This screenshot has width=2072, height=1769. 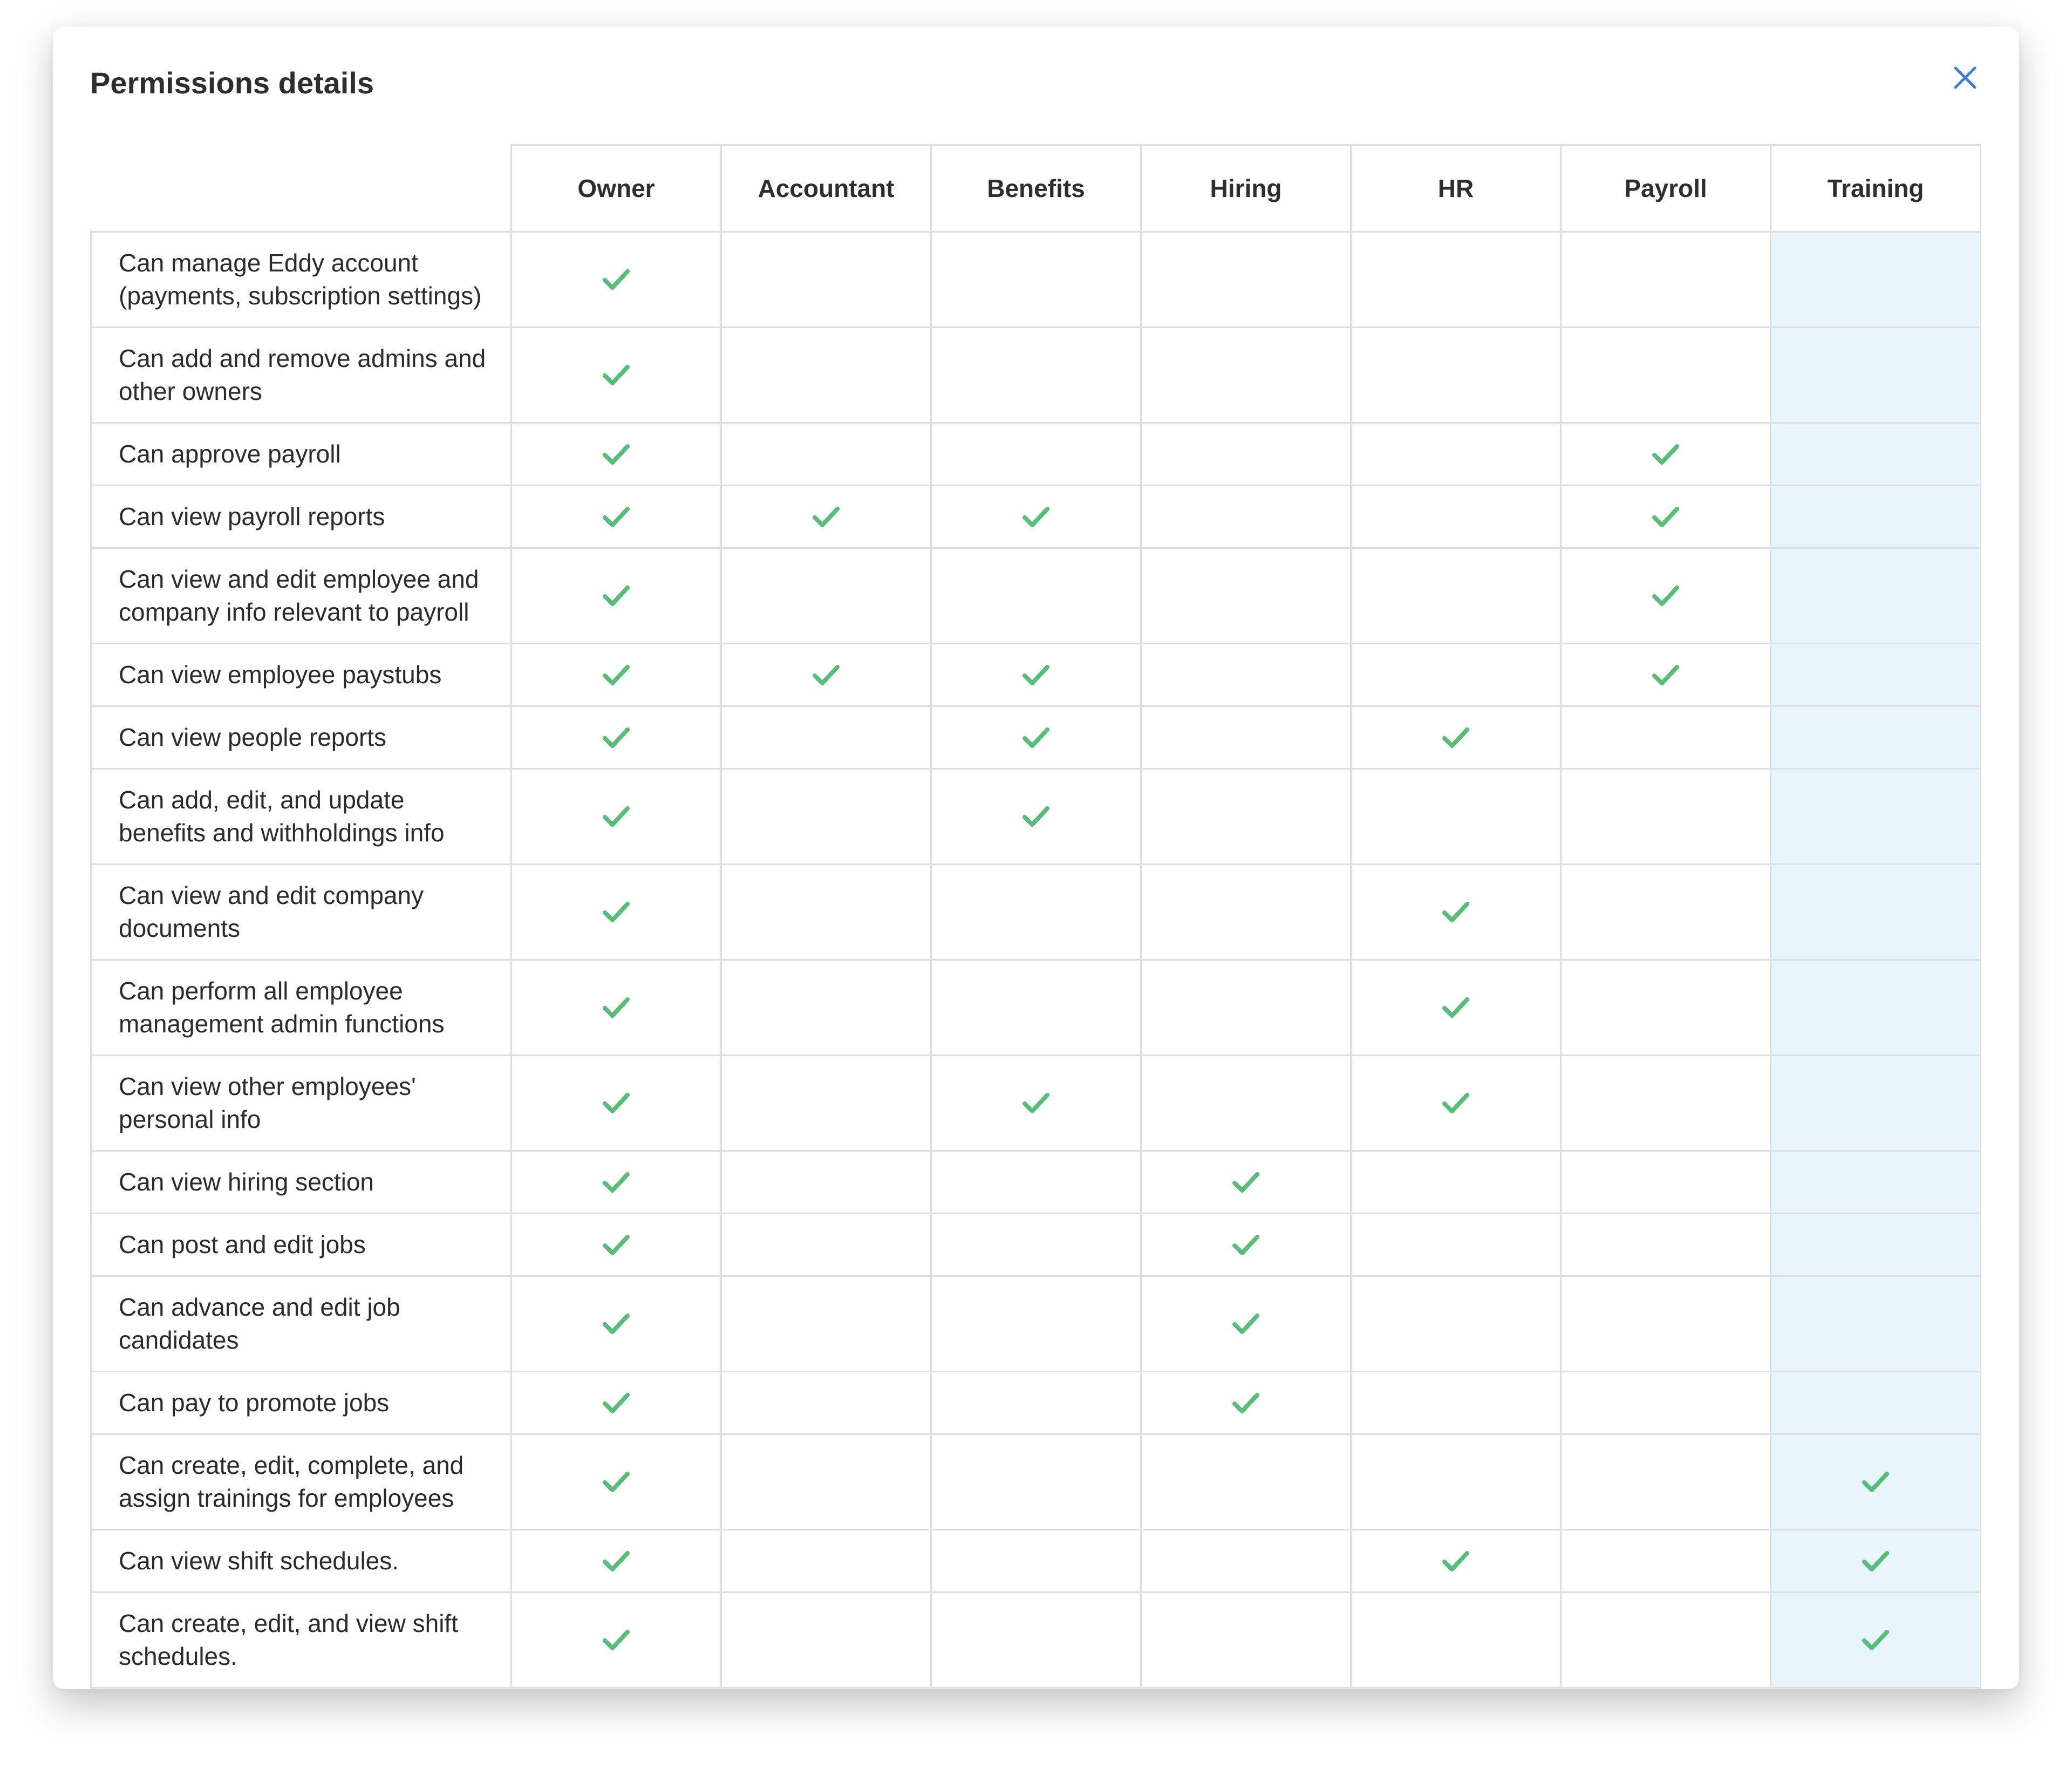 What do you see at coordinates (826, 188) in the screenshot?
I see `column-header: Accountant` at bounding box center [826, 188].